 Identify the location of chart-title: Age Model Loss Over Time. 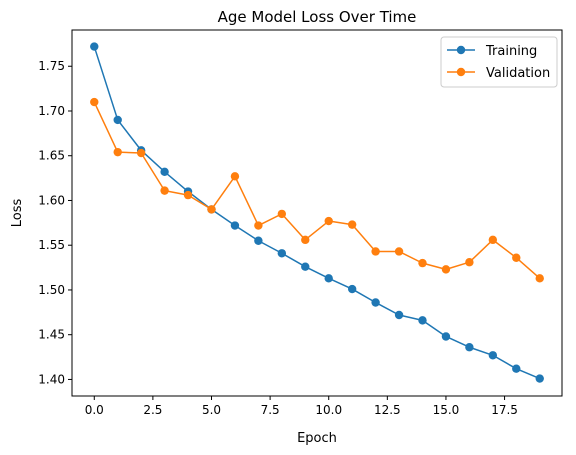
(317, 17).